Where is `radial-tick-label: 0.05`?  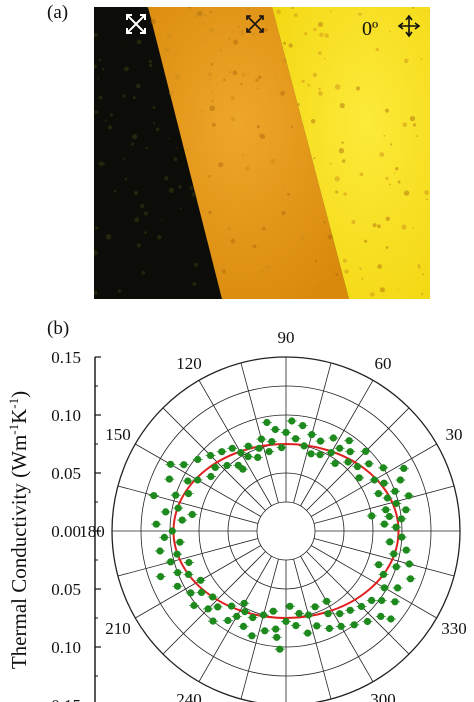
radial-tick-label: 0.05 is located at coordinates (66, 589).